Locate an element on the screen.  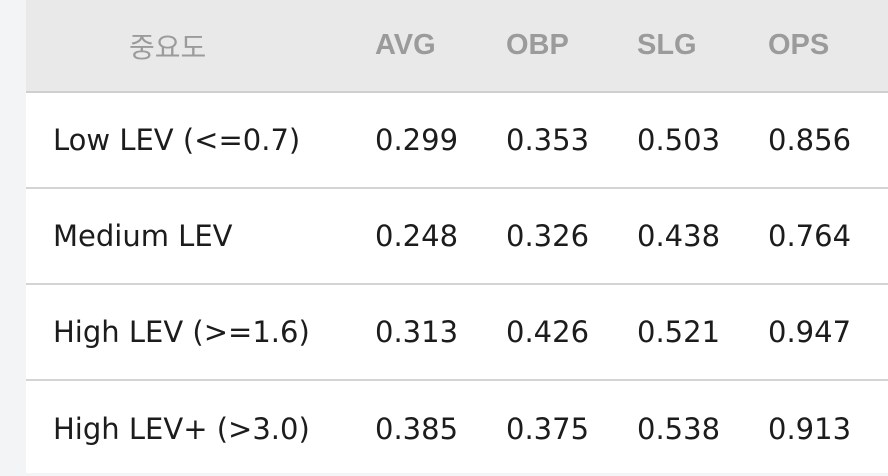
cell-slg: 0.503 is located at coordinates (677, 140).